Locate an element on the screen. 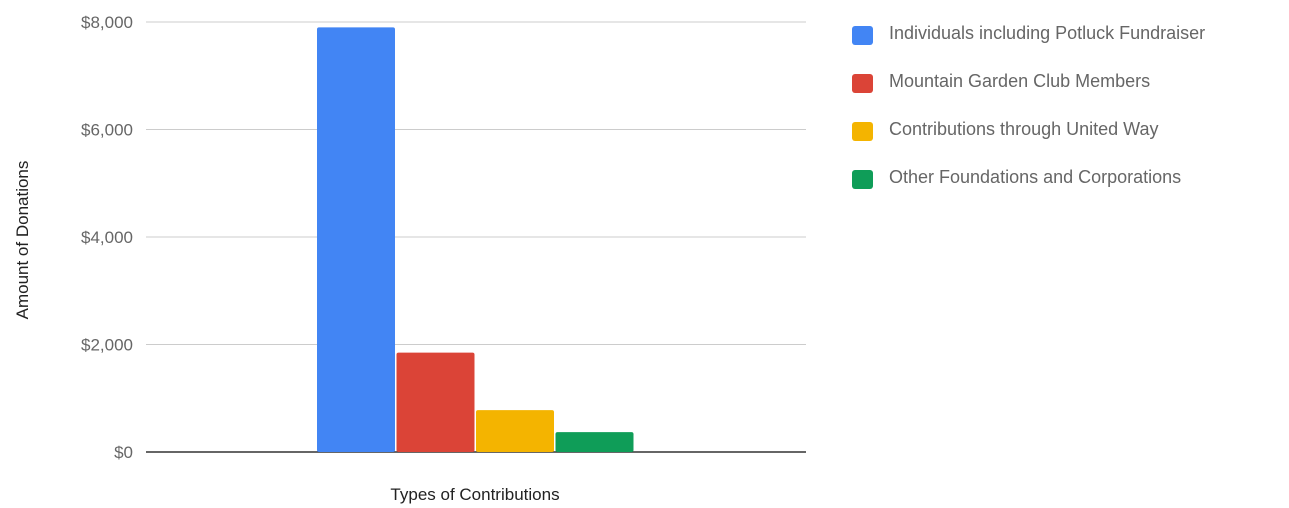 Image resolution: width=1289 pixels, height=508 pixels. x-axis-title: Types of Contributions is located at coordinates (474, 494).